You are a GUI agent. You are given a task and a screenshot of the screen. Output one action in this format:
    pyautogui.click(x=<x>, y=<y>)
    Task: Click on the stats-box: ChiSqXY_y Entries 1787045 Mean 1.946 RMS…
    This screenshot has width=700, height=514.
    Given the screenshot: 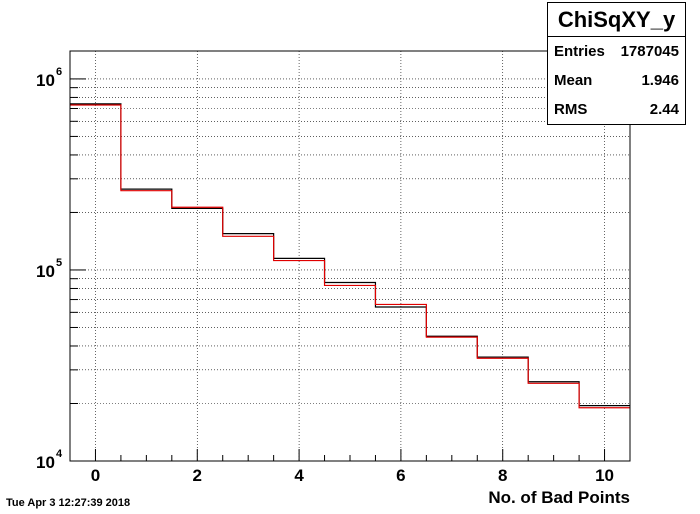 What is the action you would take?
    pyautogui.click(x=616, y=63)
    